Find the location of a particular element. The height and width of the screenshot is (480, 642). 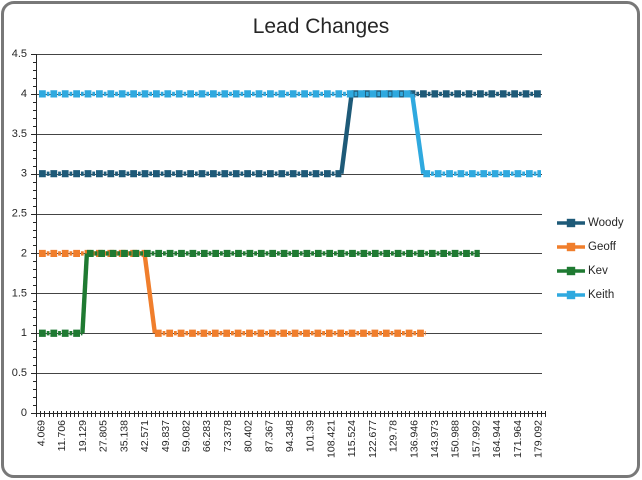

legend-label: Kev is located at coordinates (598, 271).